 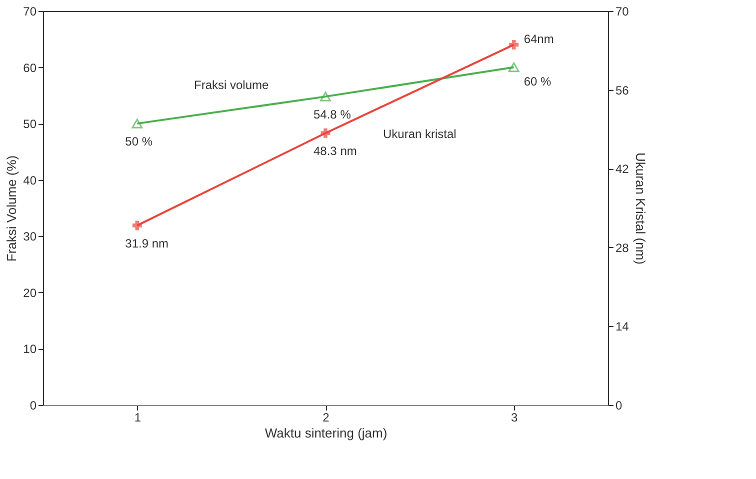 I want to click on y-tick-label: 50, so click(x=30, y=124).